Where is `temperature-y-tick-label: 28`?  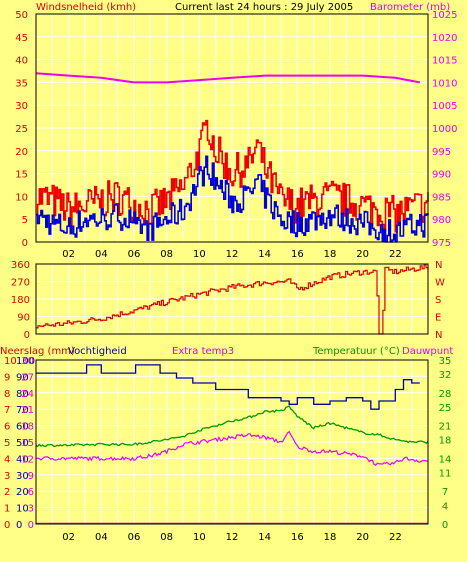 temperature-y-tick-label: 28 is located at coordinates (445, 394).